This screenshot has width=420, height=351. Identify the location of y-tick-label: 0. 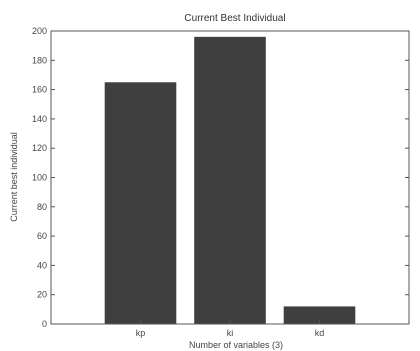
(44, 324).